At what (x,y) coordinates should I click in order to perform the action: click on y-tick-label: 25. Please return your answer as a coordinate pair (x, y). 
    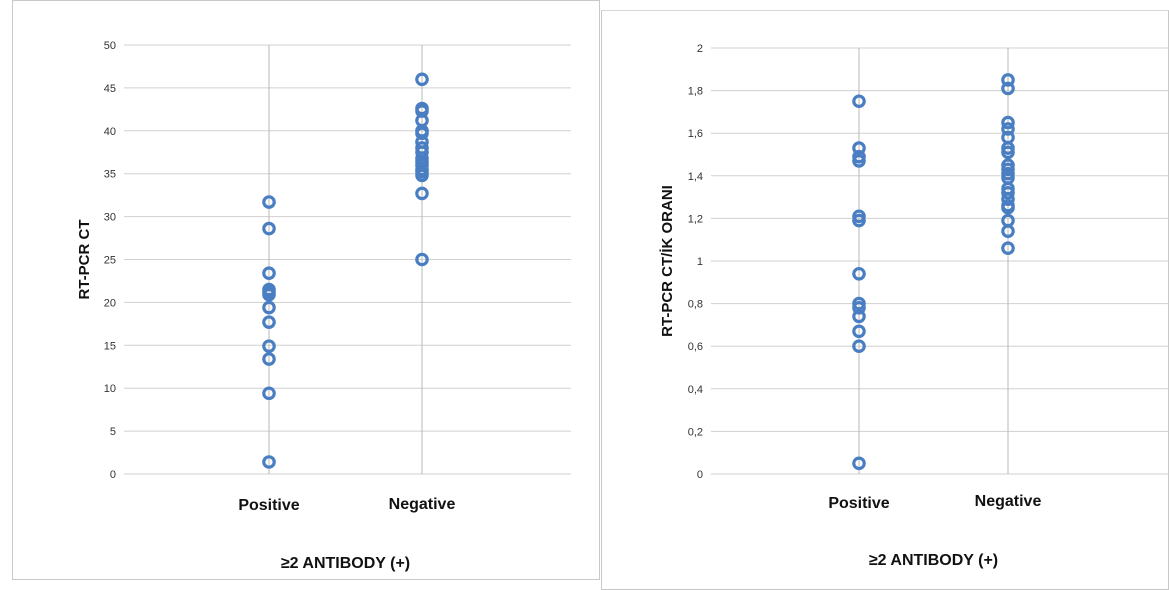
    Looking at the image, I should click on (110, 261).